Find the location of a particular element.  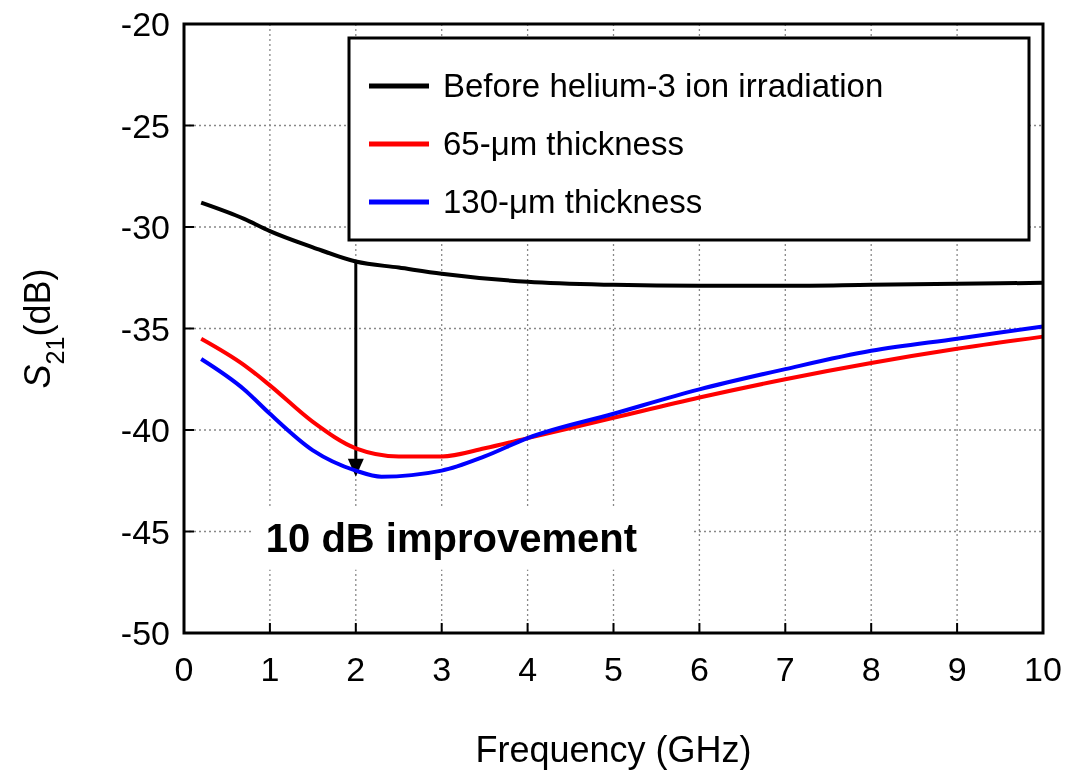

y-tick-label: -50 is located at coordinates (145, 633).